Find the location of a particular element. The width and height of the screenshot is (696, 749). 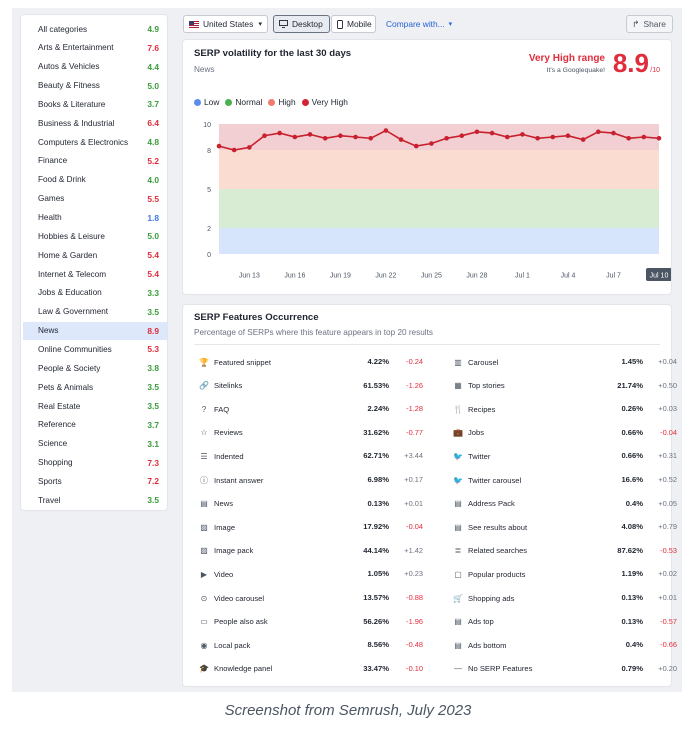

category-label: Home & Garden is located at coordinates (68, 255).